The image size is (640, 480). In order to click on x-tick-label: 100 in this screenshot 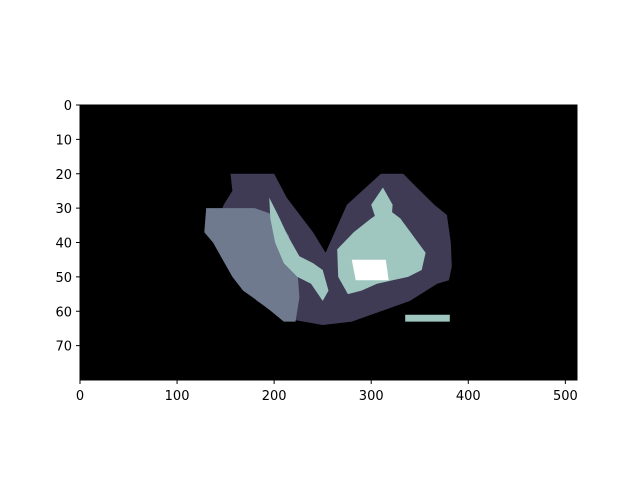, I will do `click(177, 396)`.